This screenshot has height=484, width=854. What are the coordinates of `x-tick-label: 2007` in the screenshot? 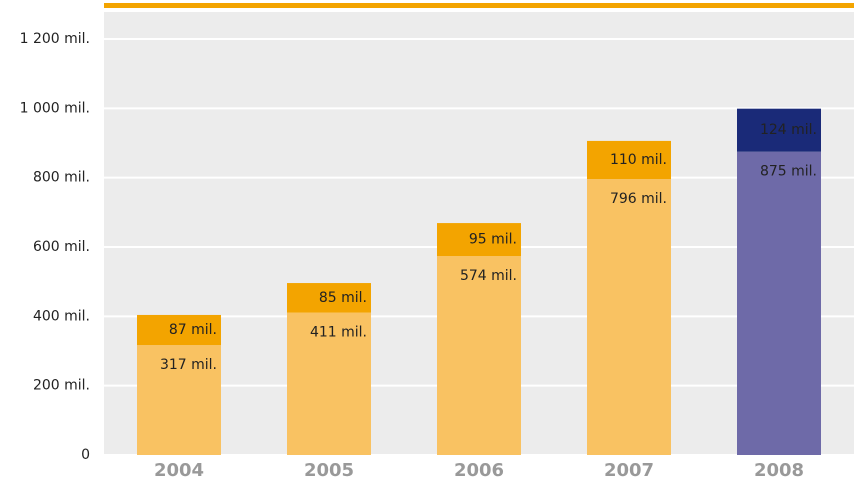 It's located at (629, 470).